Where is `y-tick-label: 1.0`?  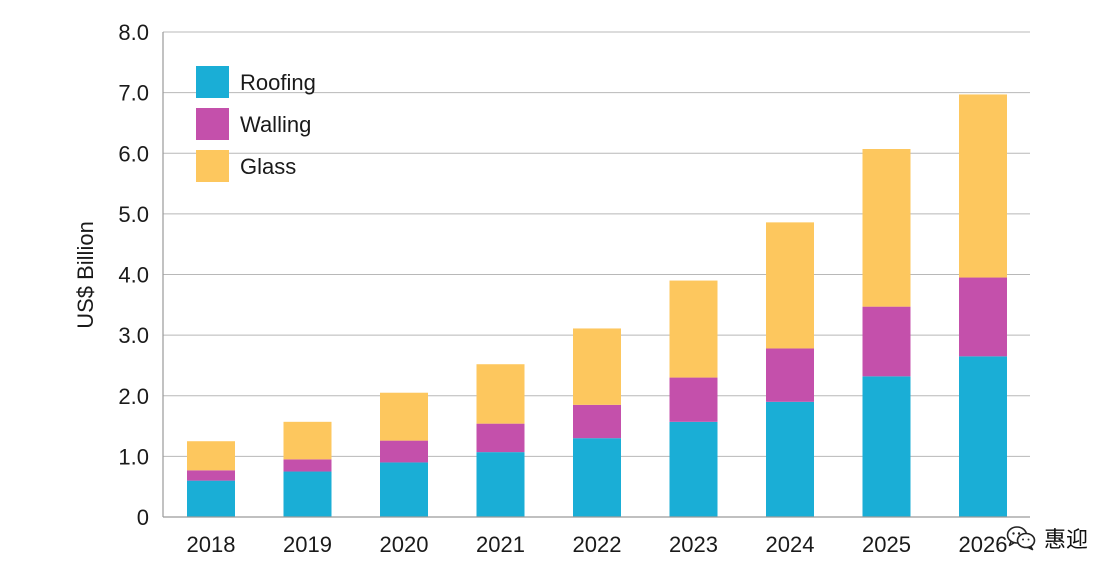 y-tick-label: 1.0 is located at coordinates (133, 456).